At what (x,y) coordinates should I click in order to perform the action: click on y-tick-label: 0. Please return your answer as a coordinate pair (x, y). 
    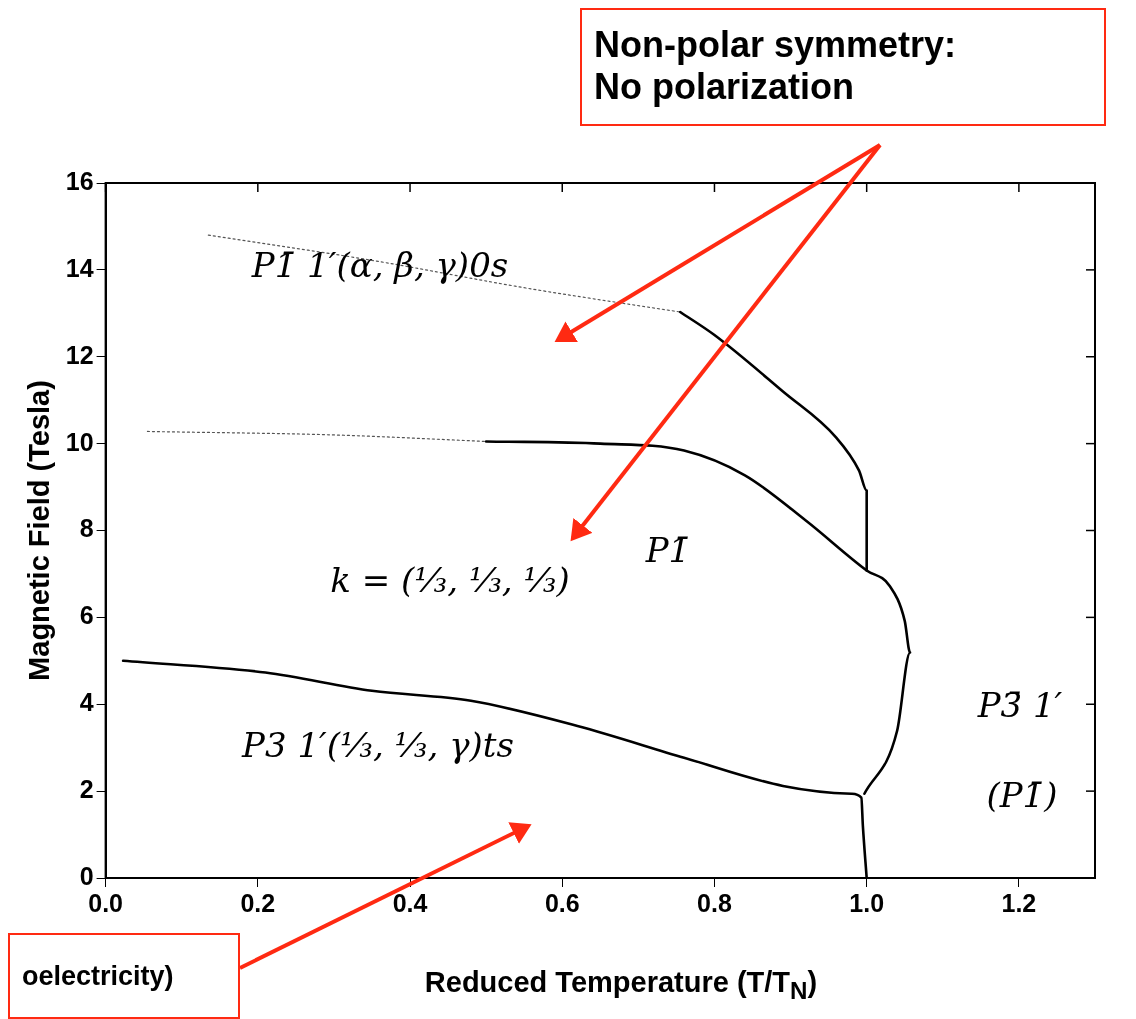
    Looking at the image, I should click on (86, 875).